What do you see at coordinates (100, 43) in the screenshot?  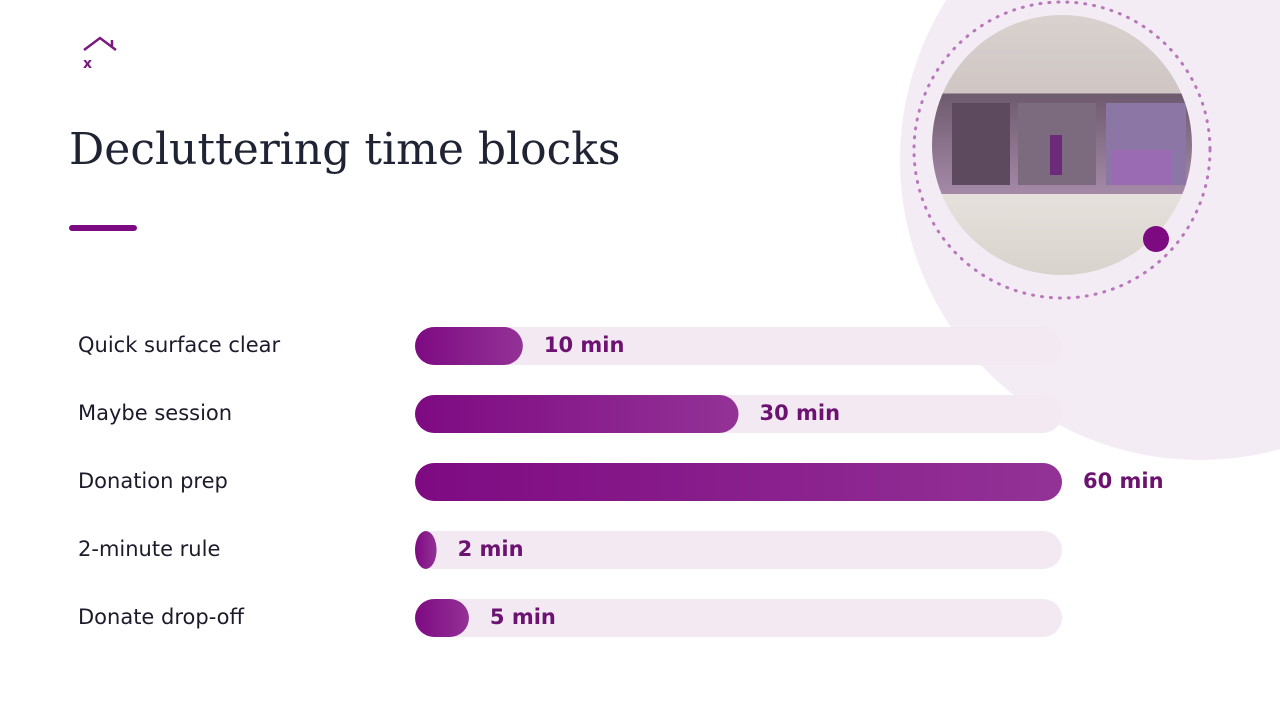 I see `logo-house` at bounding box center [100, 43].